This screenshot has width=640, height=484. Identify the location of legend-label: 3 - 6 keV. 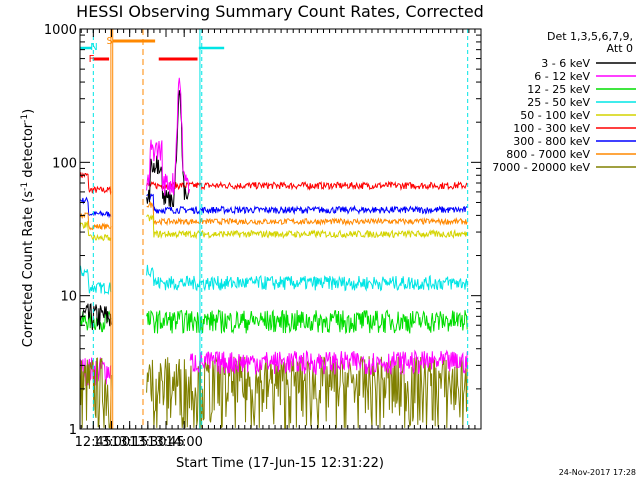
(565, 63).